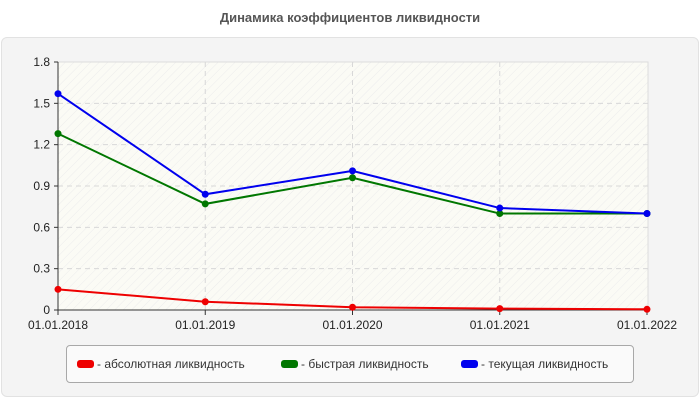 The image size is (700, 400). Describe the element at coordinates (205, 325) in the screenshot. I see `x-tick-label: 01.01.2019` at that location.